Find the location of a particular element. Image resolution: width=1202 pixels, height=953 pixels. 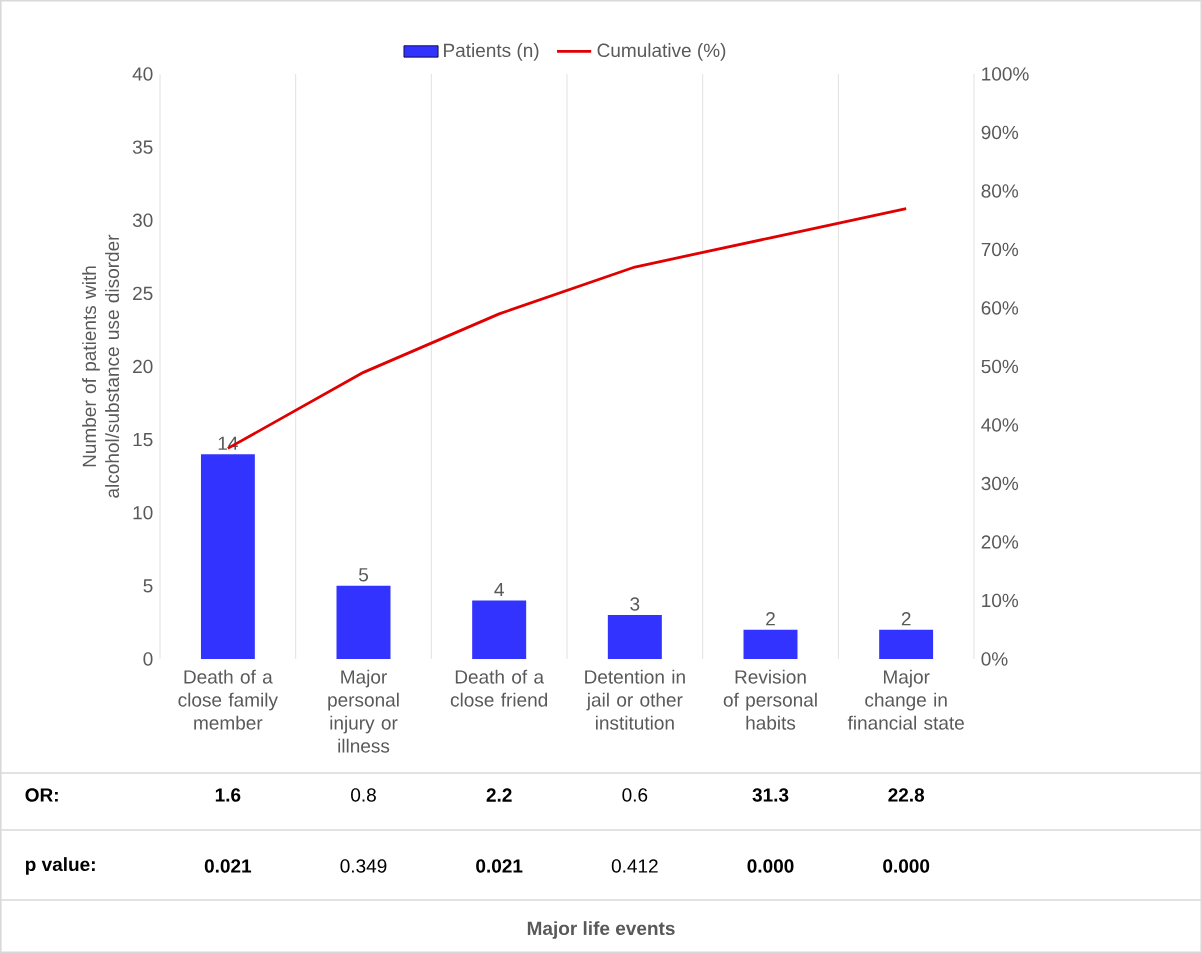

x-tick-label: Revision of personal habits is located at coordinates (770, 699).